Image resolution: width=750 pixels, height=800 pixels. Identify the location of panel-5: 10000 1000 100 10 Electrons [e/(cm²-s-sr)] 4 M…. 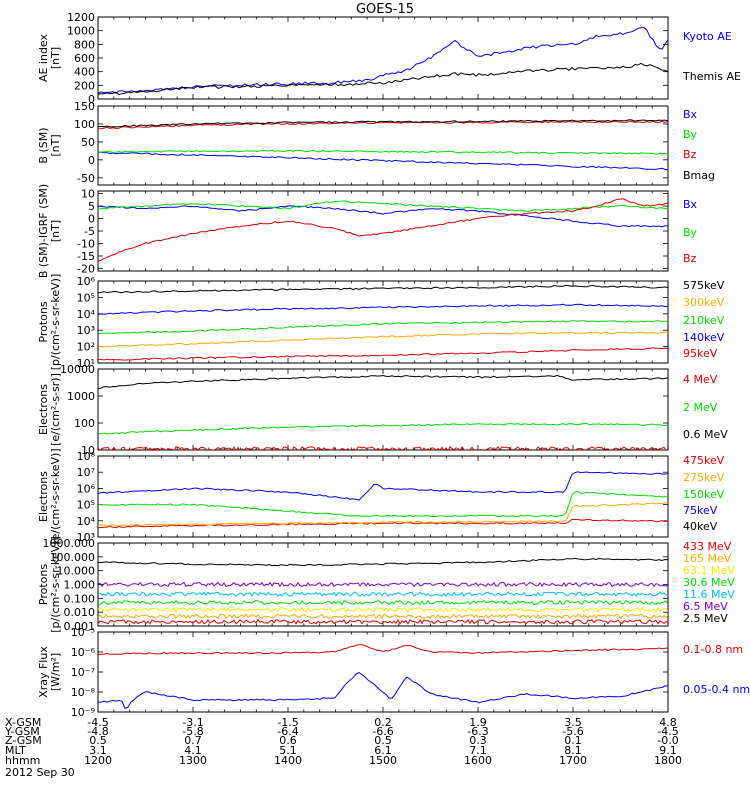
(382, 410).